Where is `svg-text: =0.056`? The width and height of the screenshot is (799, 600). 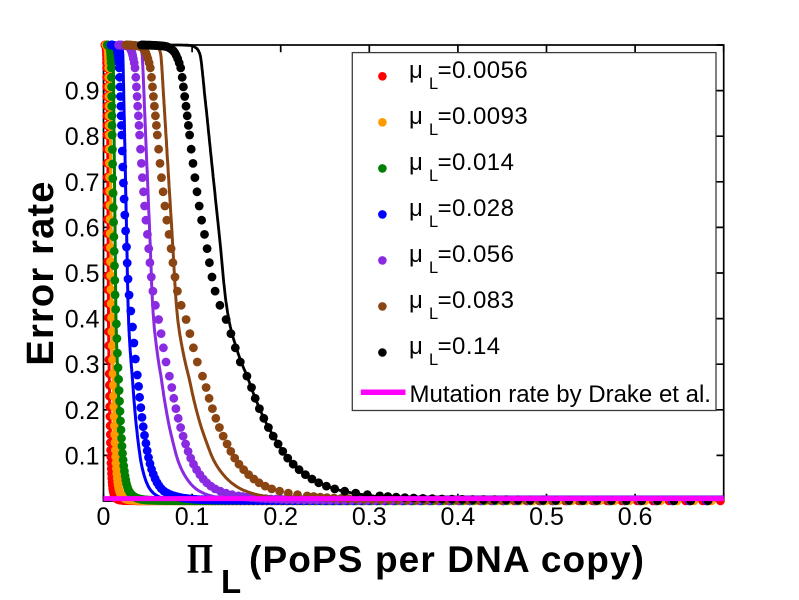
svg-text: =0.056 is located at coordinates (476, 254).